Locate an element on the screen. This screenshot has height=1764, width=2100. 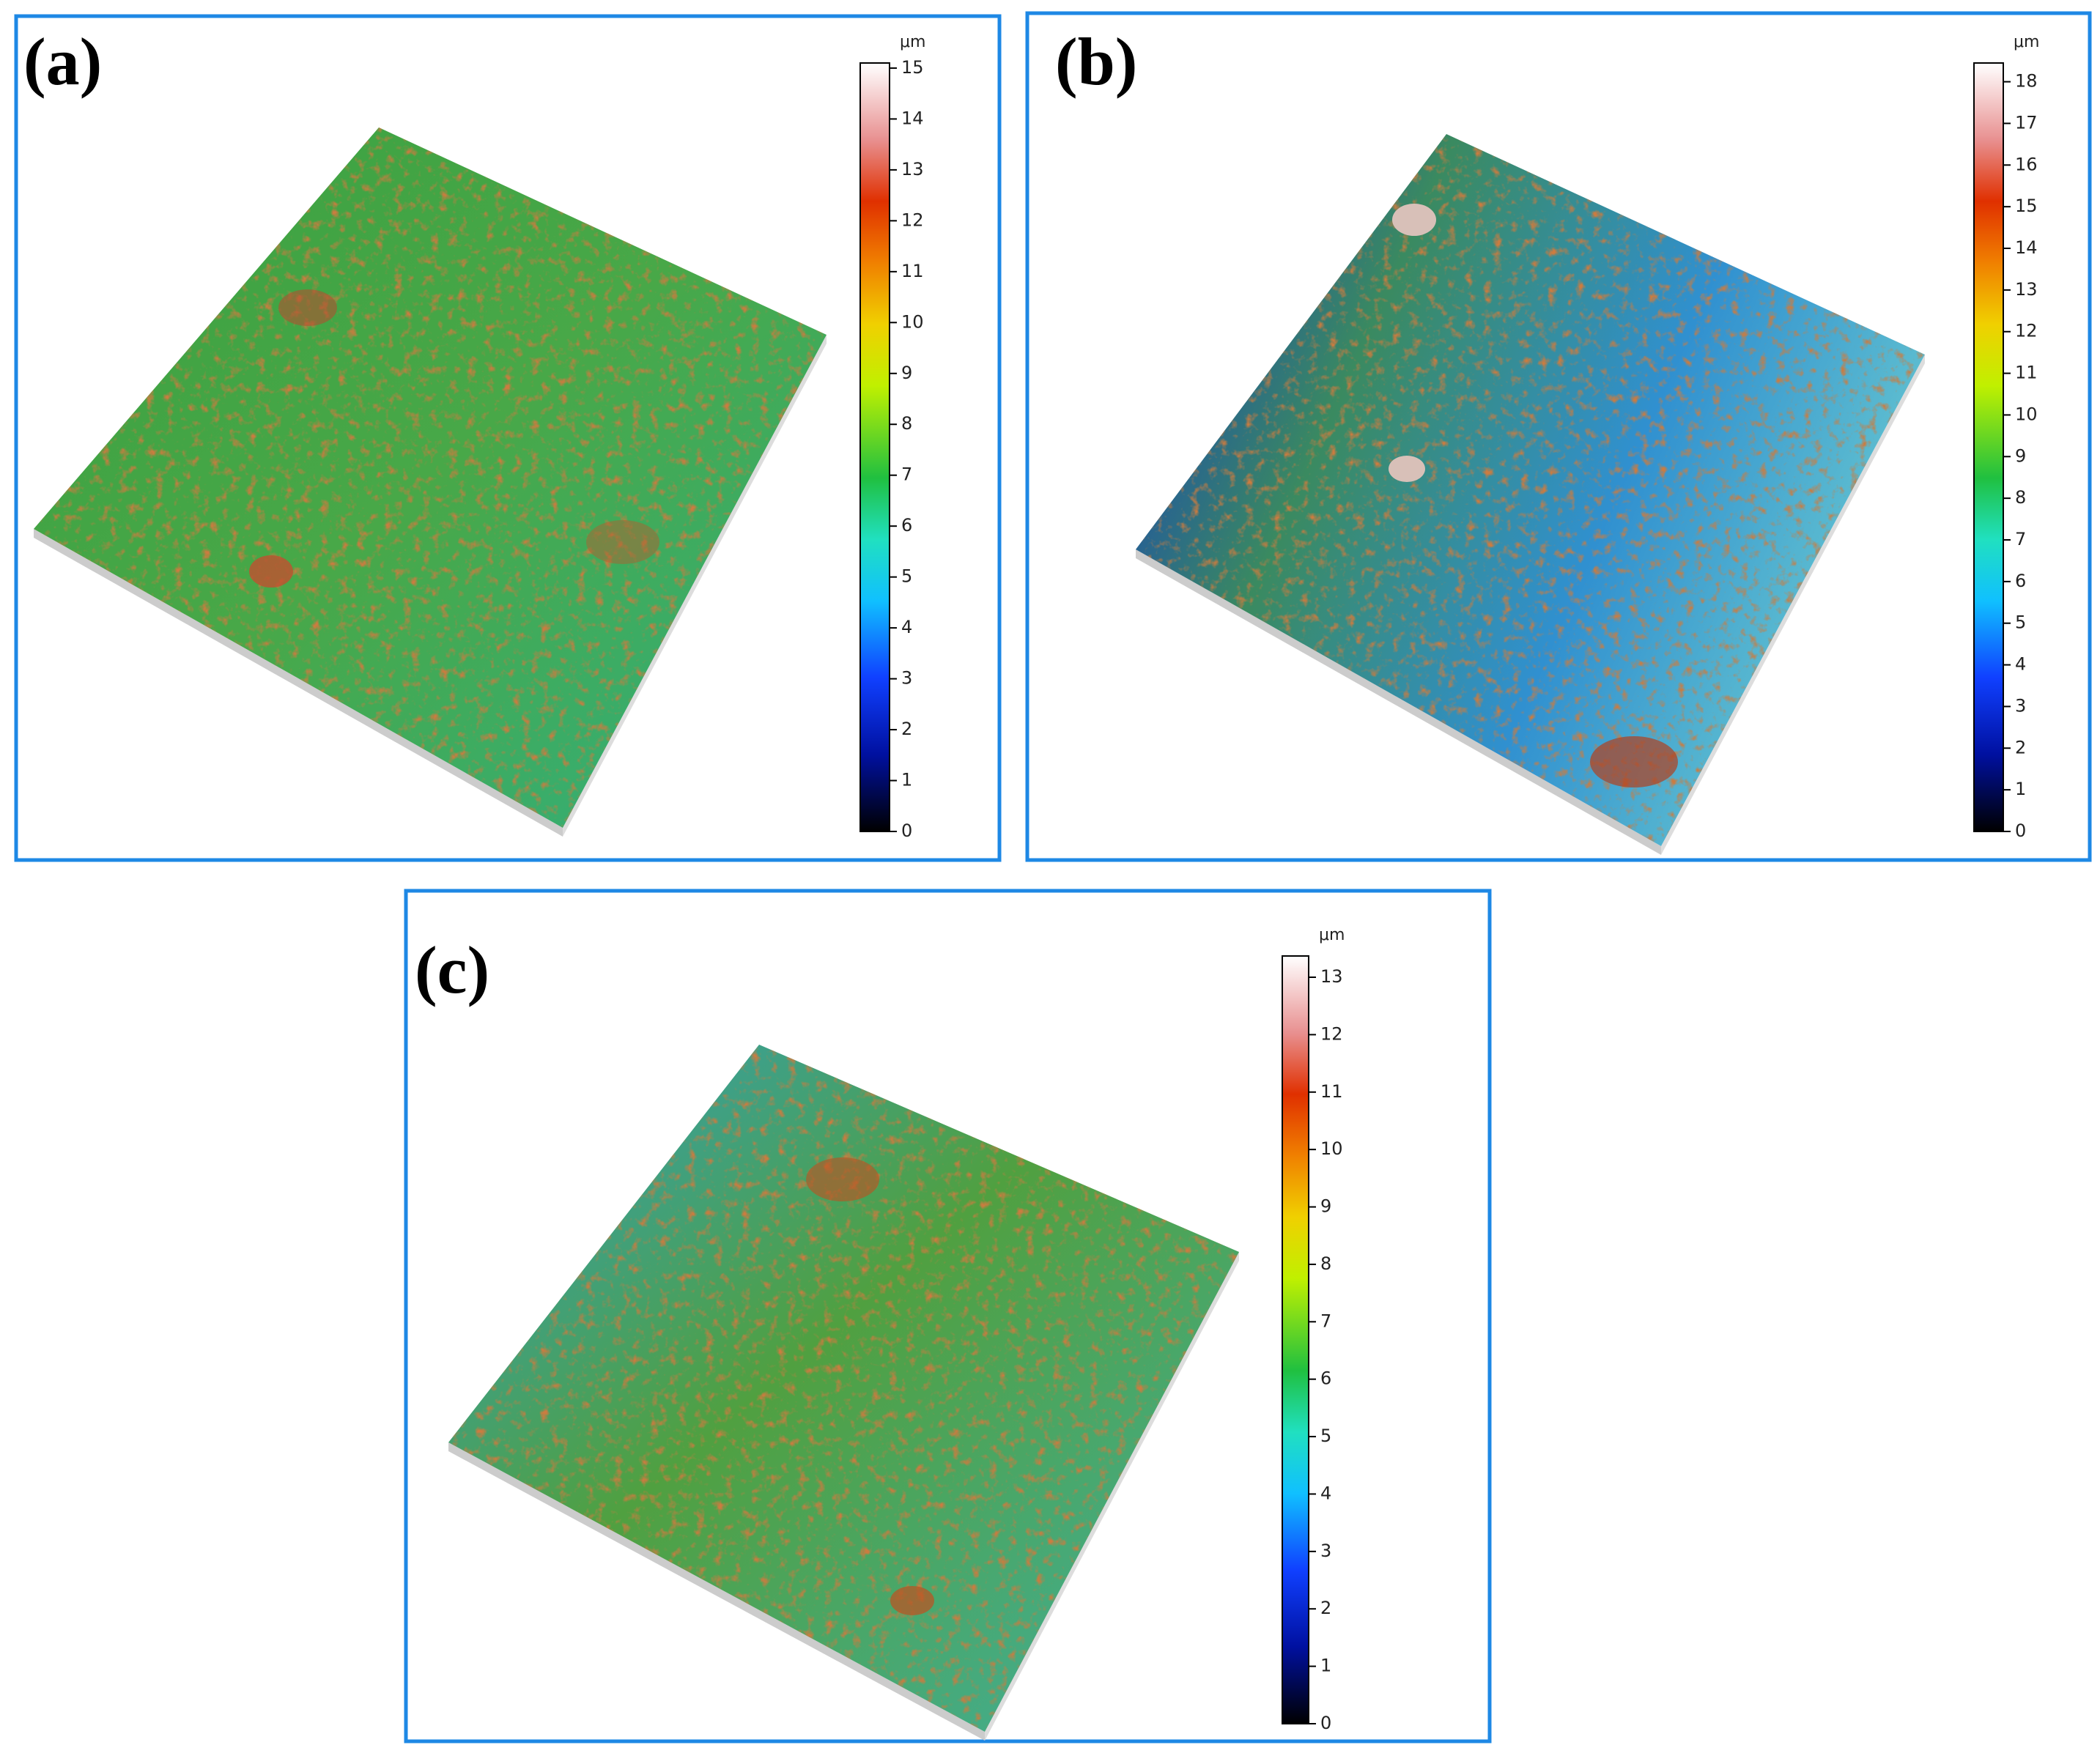
surface-c is located at coordinates (843, 1393).